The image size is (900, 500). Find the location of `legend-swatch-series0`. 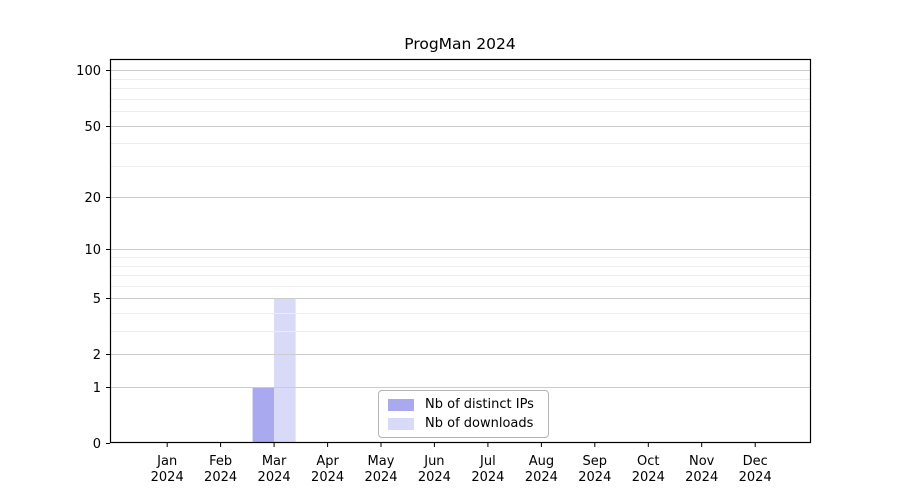

legend-swatch-series0 is located at coordinates (401, 404).